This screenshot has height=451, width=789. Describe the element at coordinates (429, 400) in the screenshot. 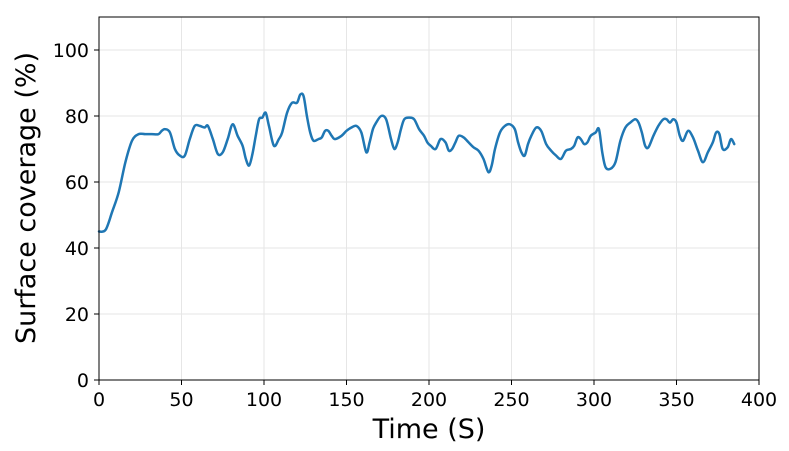

I see `x-tick-label: 200` at that location.